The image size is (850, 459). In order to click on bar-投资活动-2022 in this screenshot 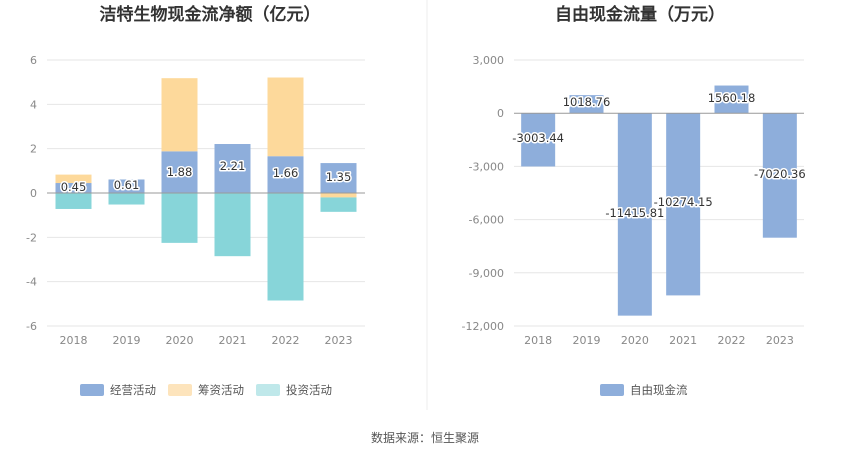, I will do `click(285, 247)`.